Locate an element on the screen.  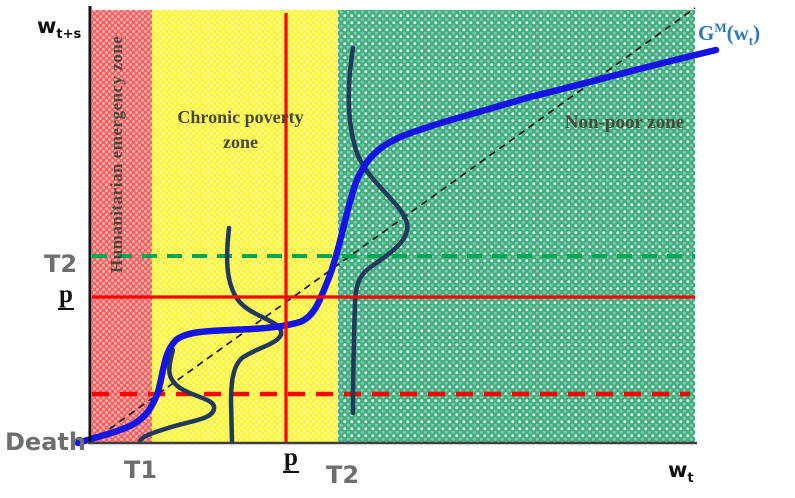
y-tick-poverty-text: p is located at coordinates (66, 295).